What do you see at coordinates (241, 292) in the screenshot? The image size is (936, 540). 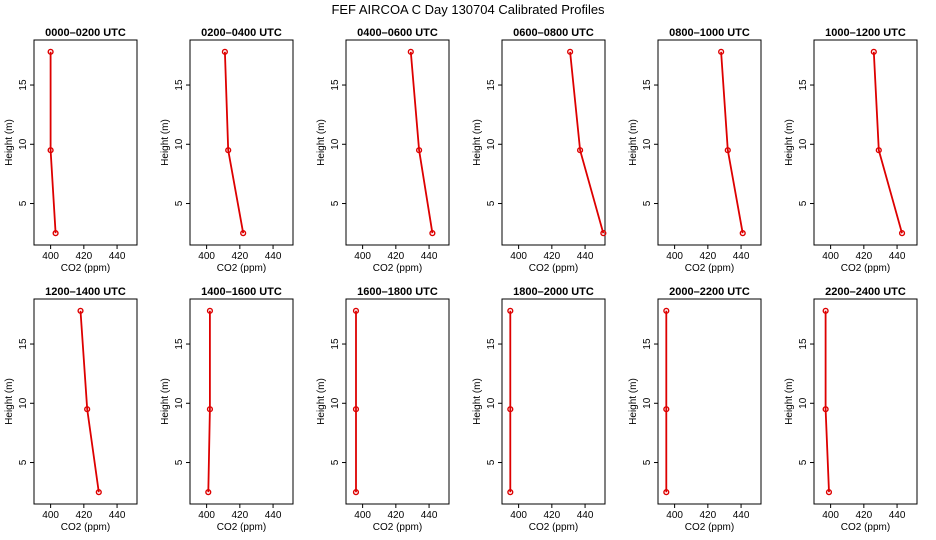 I see `panel-title: 1400–1600 UTC` at bounding box center [241, 292].